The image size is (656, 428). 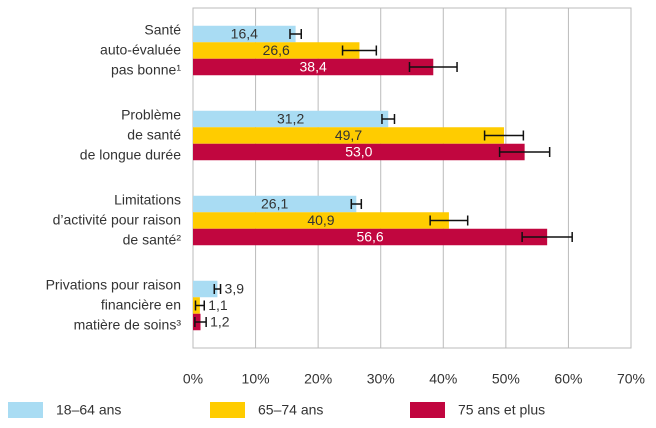 I want to click on value-label: 16,4, so click(x=244, y=34).